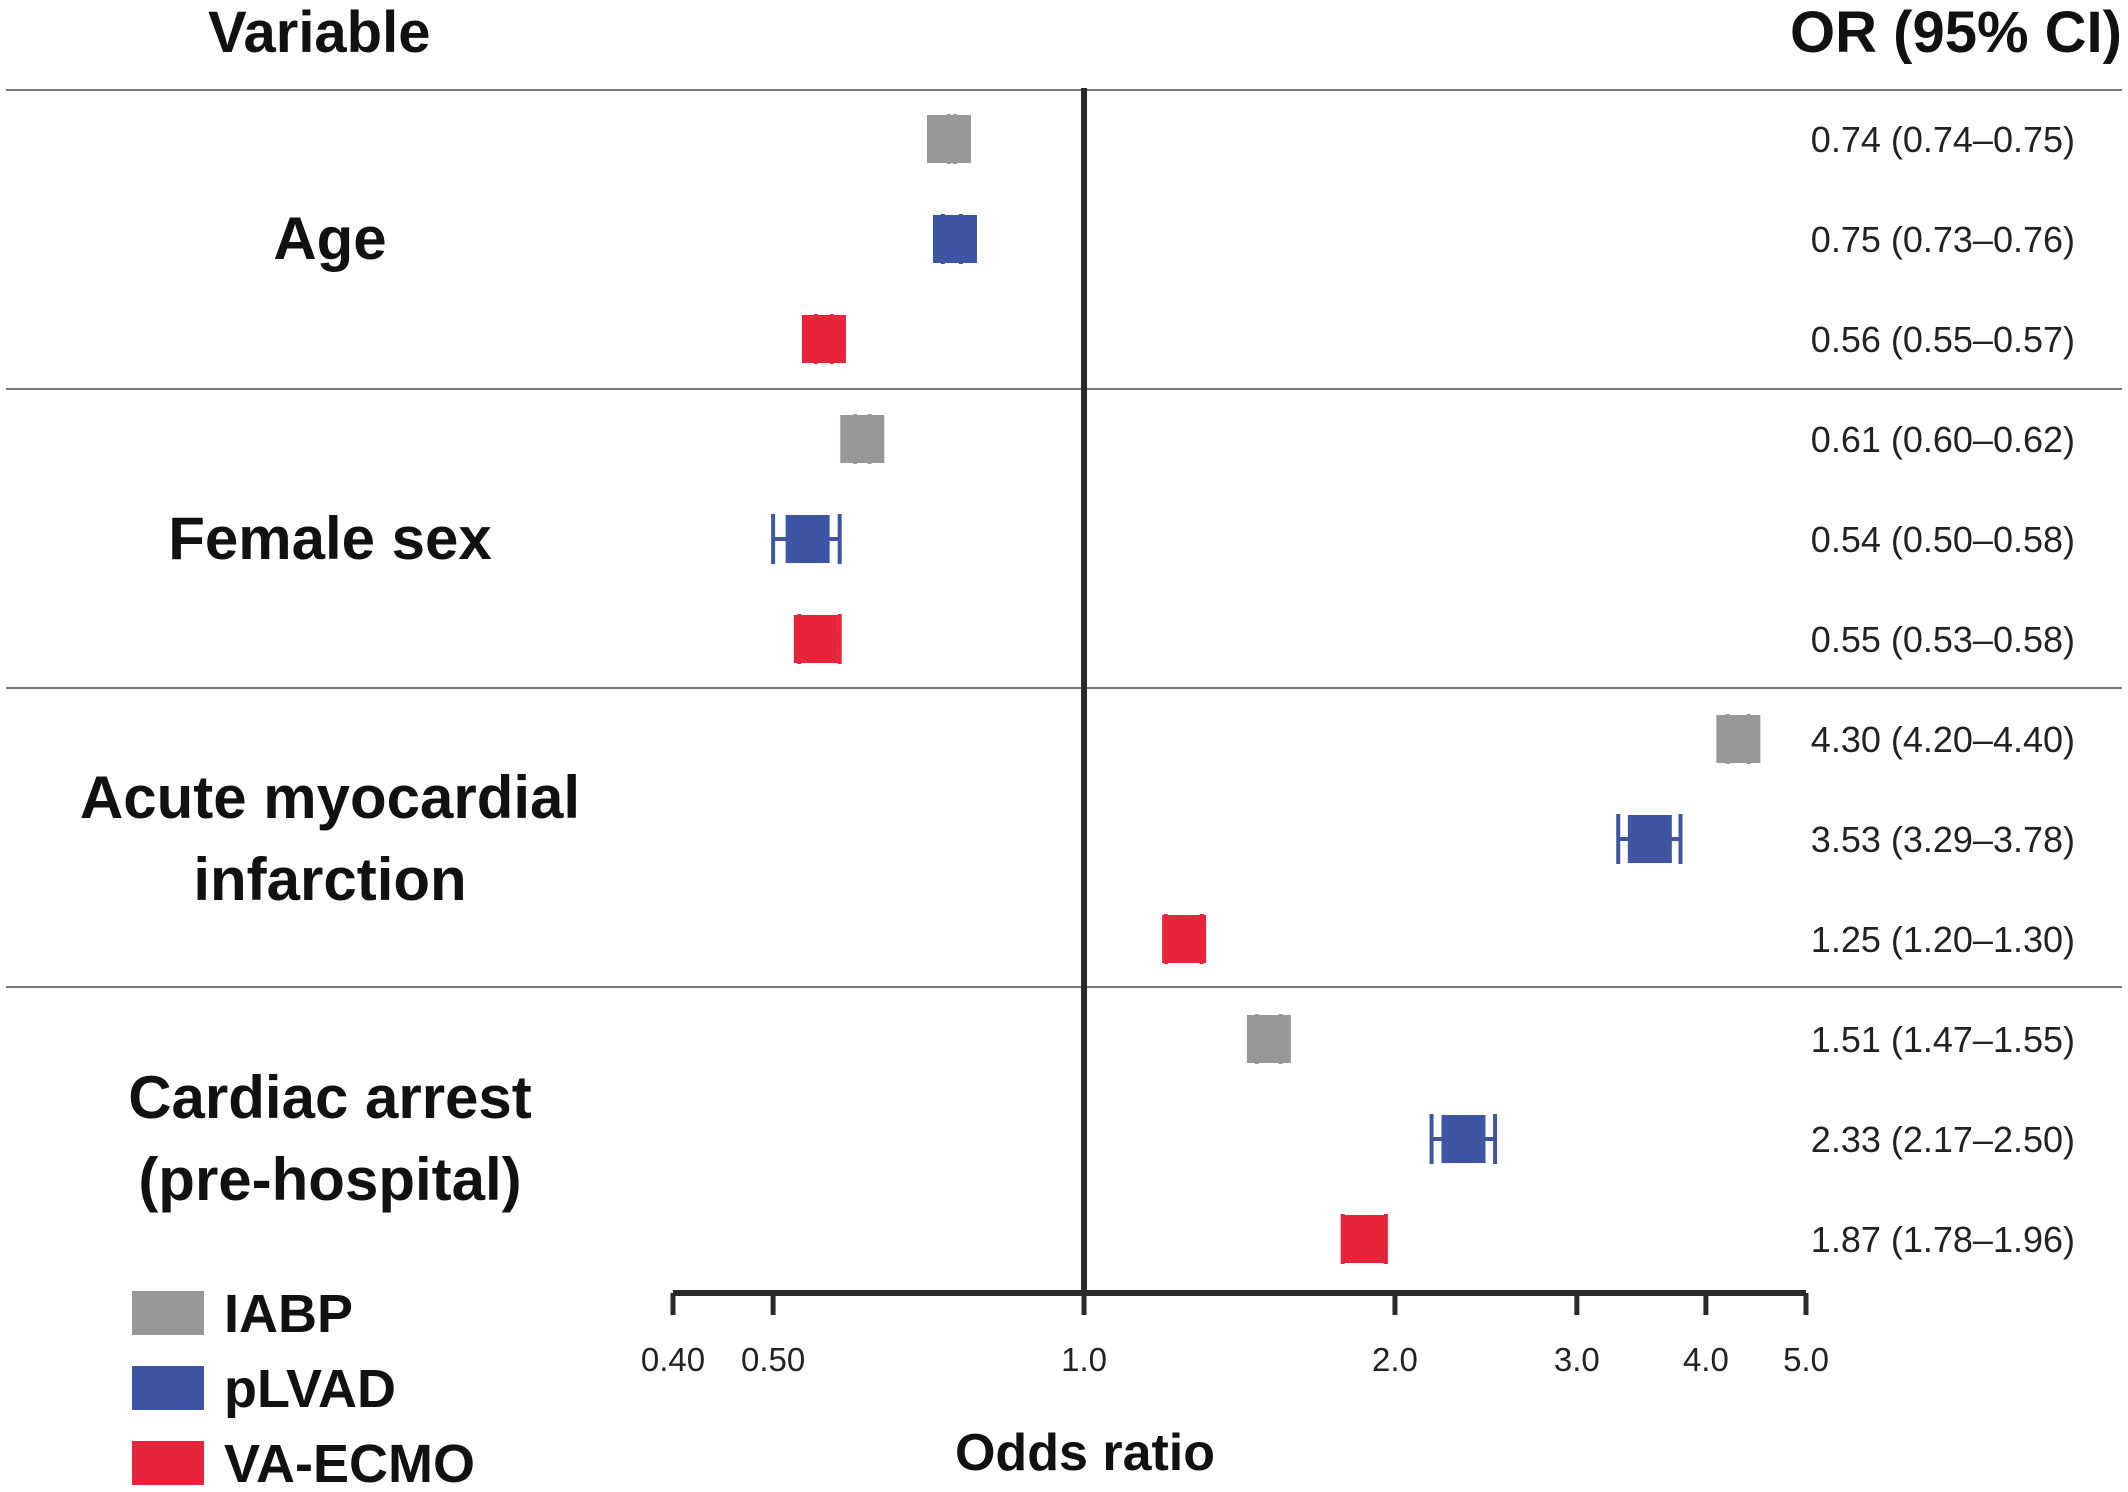 Image resolution: width=2128 pixels, height=1492 pixels. What do you see at coordinates (1943, 739) in the screenshot?
I see `or-value-iabp-acute-myocardial-infarction: 4.30 (4.20–4.40)` at bounding box center [1943, 739].